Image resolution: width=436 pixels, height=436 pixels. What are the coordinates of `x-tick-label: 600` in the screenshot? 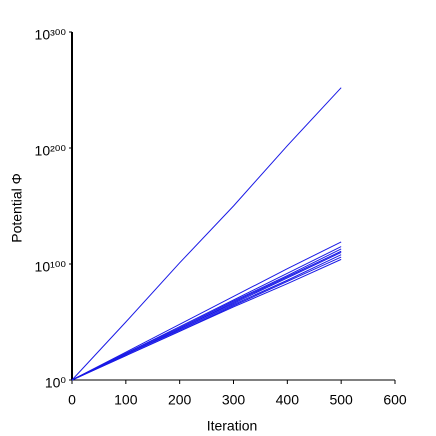 It's located at (395, 400).